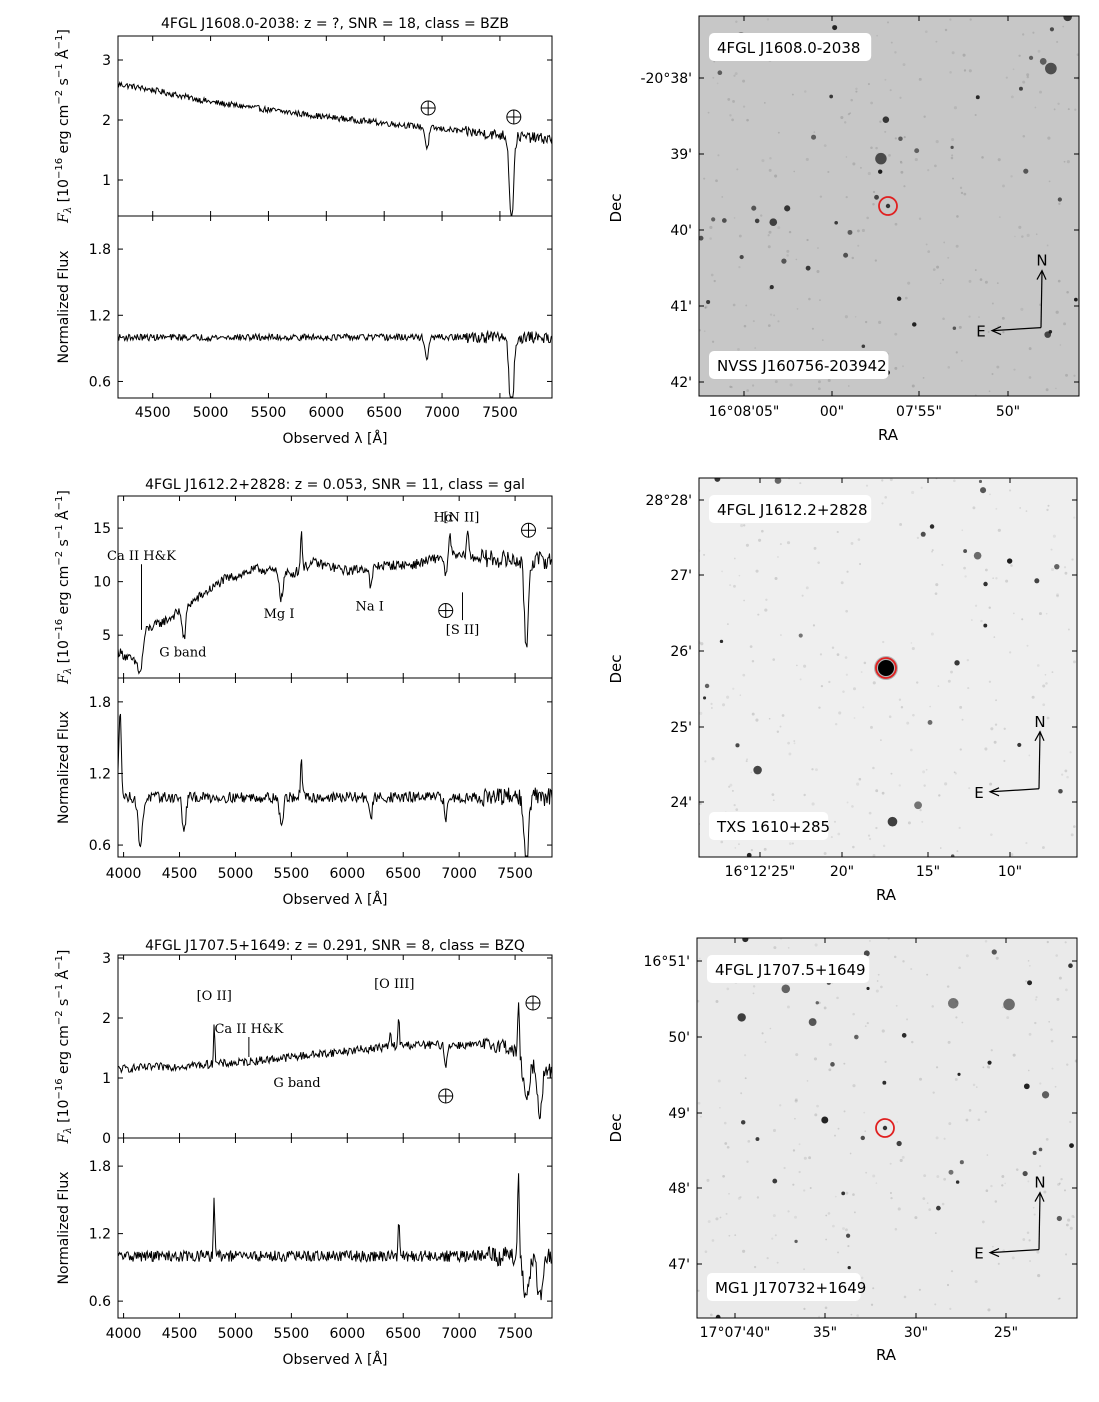 Image resolution: width=1099 pixels, height=1402 pixels. Describe the element at coordinates (980, 332) in the screenshot. I see `east-label: E` at that location.